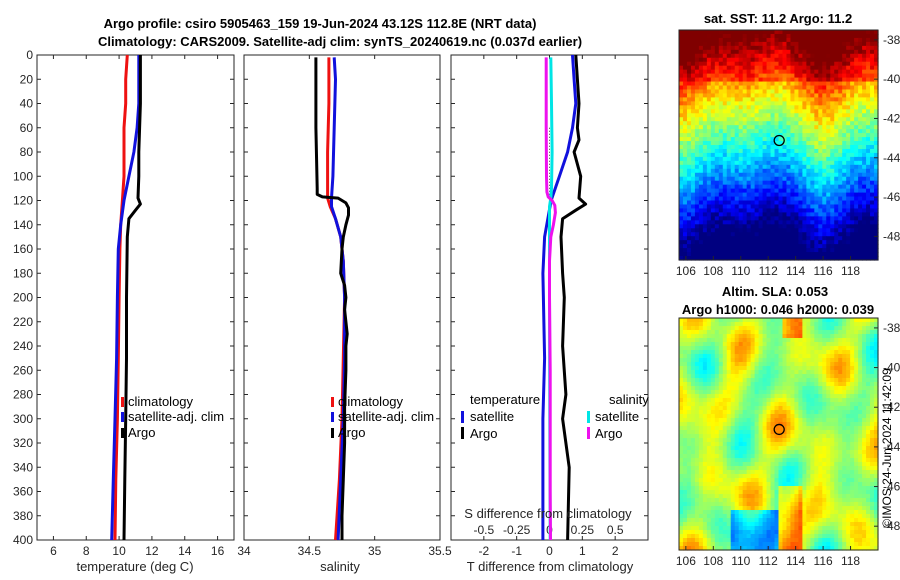 This screenshot has height=580, width=900. What do you see at coordinates (172, 417) in the screenshot?
I see `temperature-legend: climatology satellite-adj. clim Argo` at bounding box center [172, 417].